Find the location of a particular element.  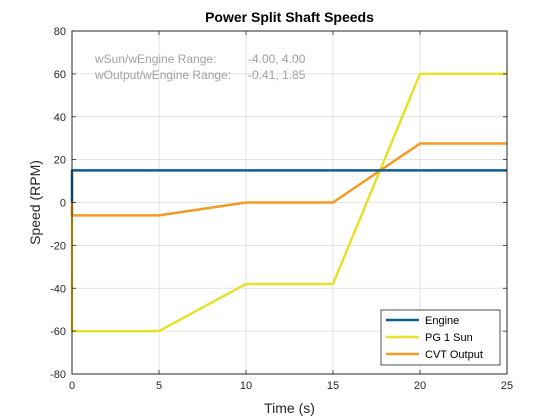

annotation-sun-range-label: wSun/wEngine Range: is located at coordinates (155, 59).